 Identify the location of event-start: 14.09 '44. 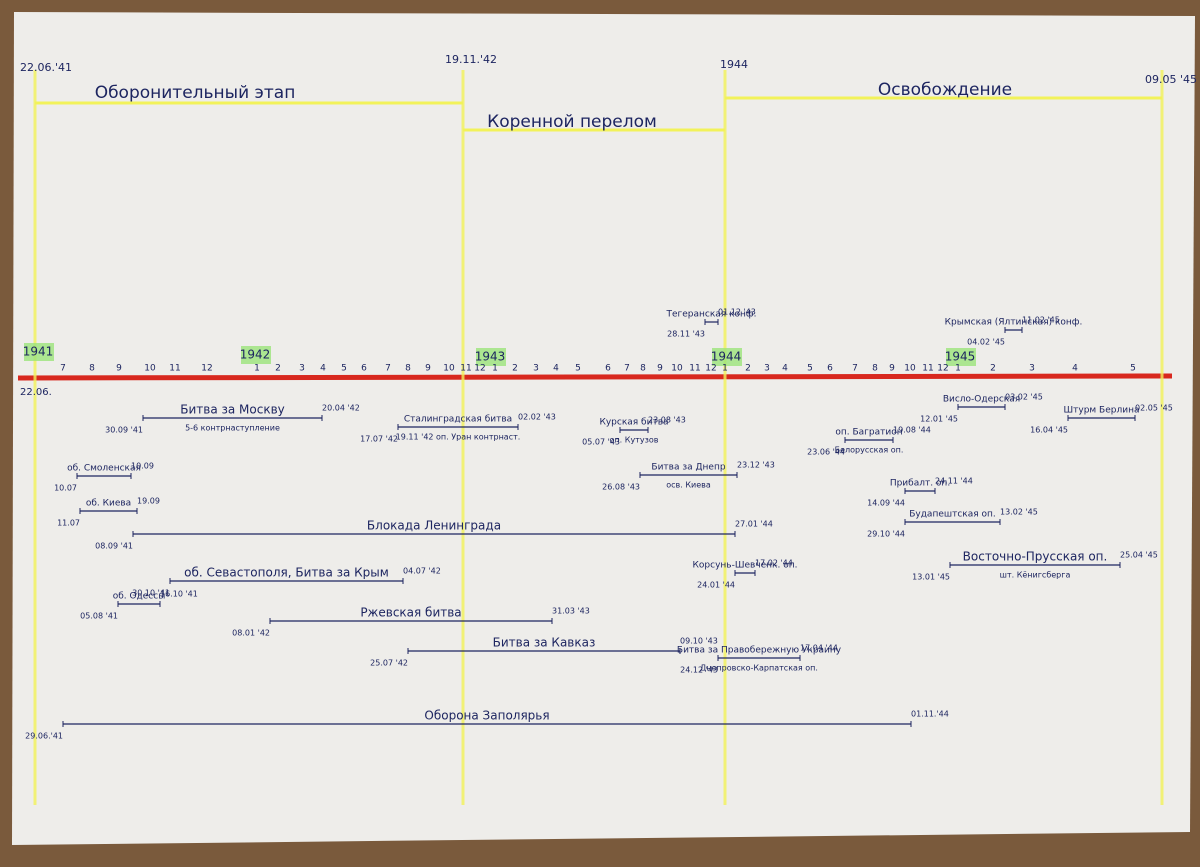
(886, 503).